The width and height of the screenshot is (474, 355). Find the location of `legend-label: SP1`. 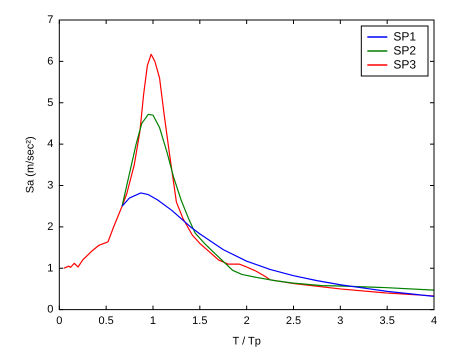

legend-label: SP1 is located at coordinates (404, 36).